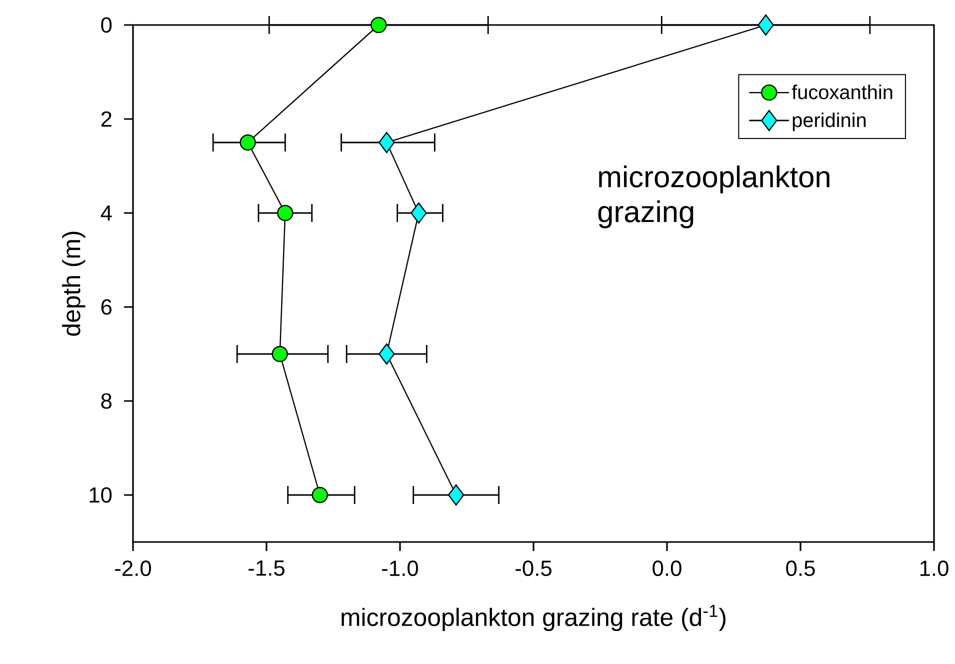 The width and height of the screenshot is (955, 664). Describe the element at coordinates (106, 213) in the screenshot. I see `y-tick-label: 4` at that location.